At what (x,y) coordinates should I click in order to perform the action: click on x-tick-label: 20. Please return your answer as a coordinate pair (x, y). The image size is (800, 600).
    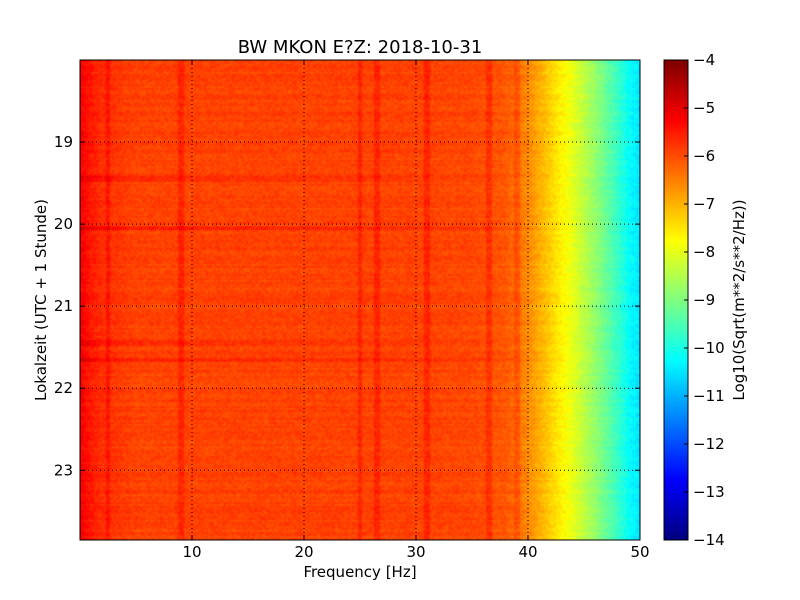
    Looking at the image, I should click on (303, 552).